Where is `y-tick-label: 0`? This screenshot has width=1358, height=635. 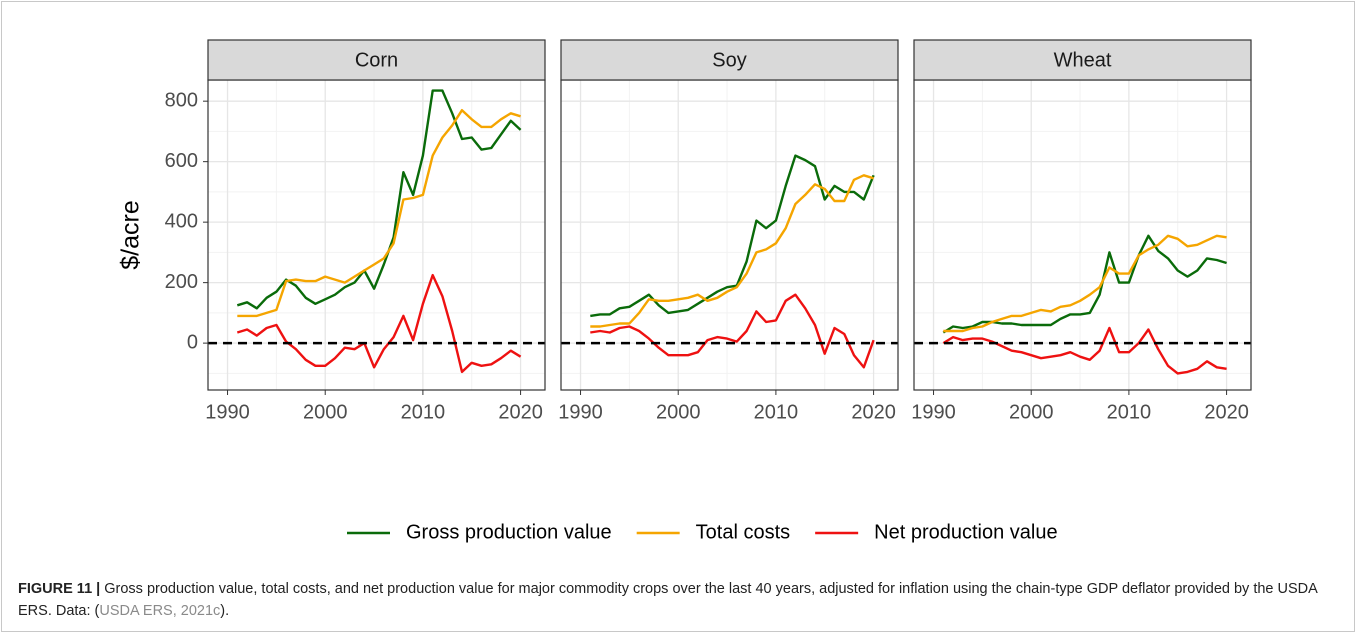
y-tick-label: 0 is located at coordinates (192, 342).